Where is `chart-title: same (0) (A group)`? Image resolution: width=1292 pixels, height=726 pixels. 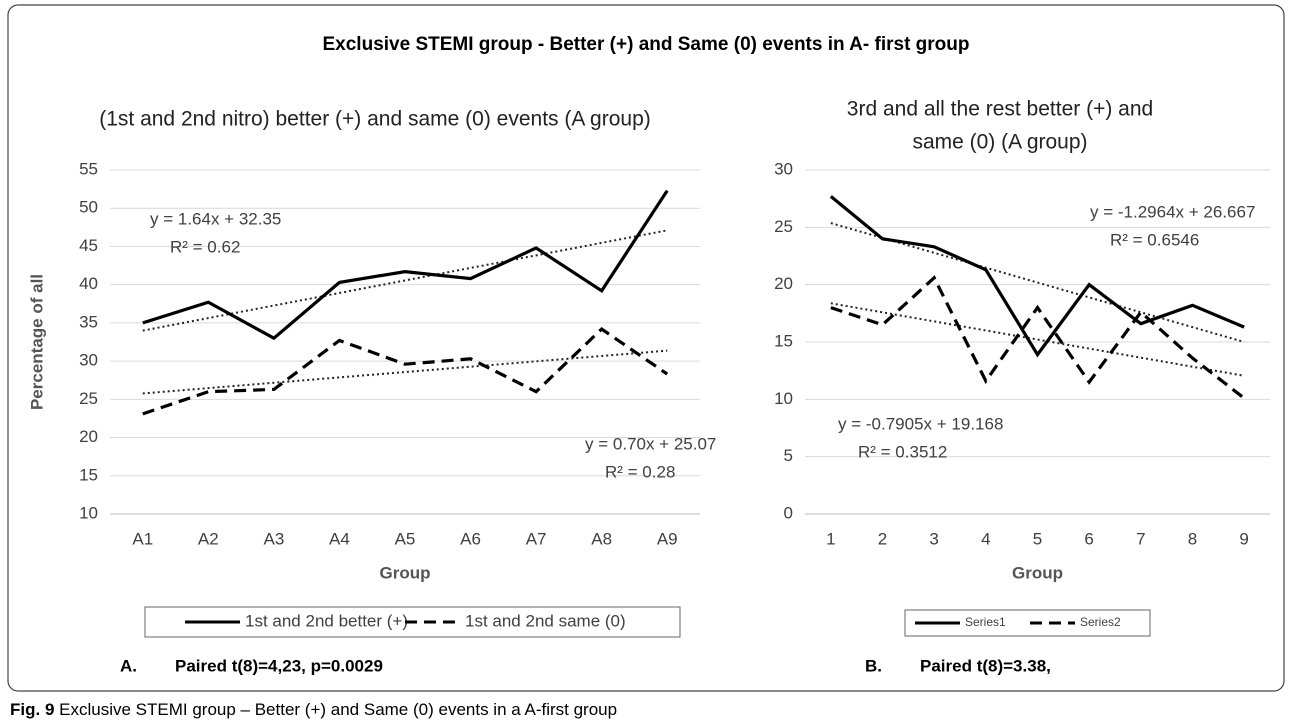
chart-title: same (0) (A group) is located at coordinates (999, 142).